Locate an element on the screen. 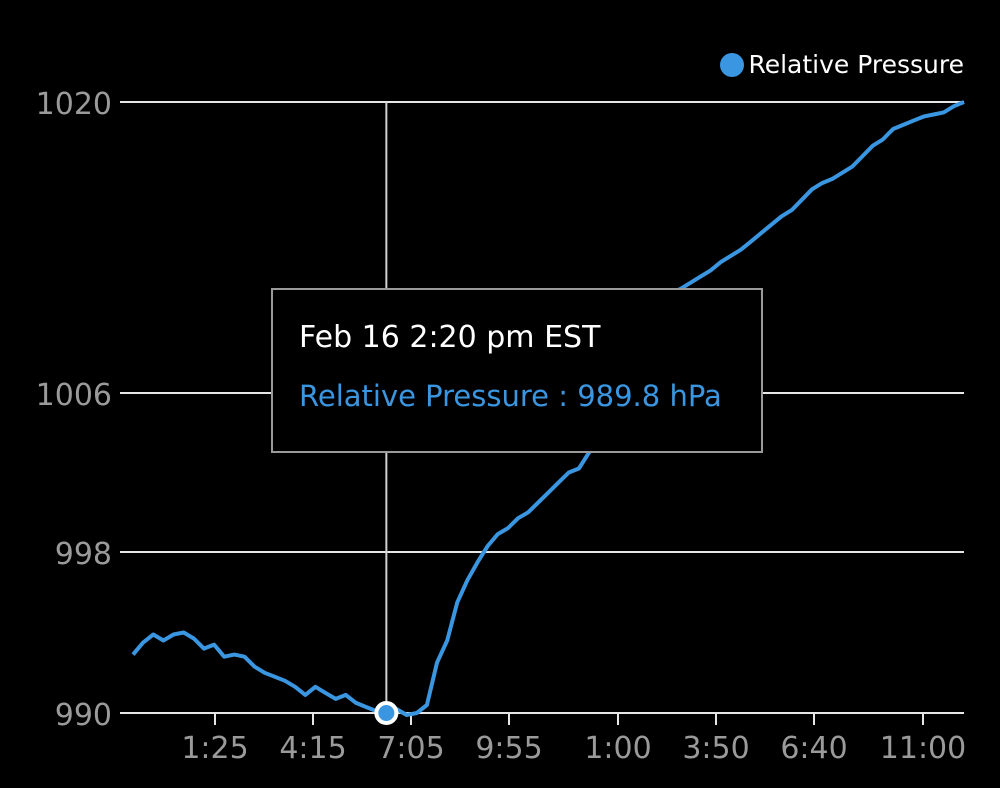  x-tick-label: 7:05 is located at coordinates (410, 748).